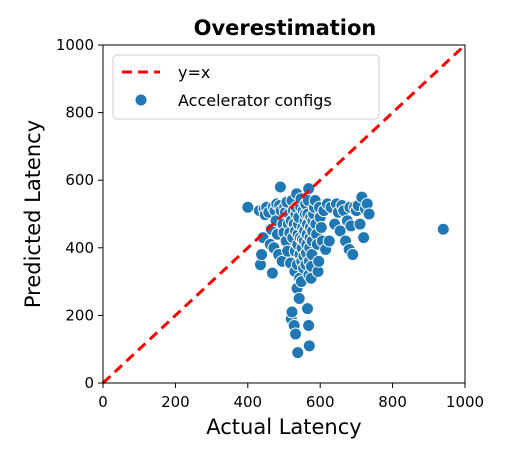 Image resolution: width=508 pixels, height=458 pixels. What do you see at coordinates (141, 100) in the screenshot?
I see `legend-marker-swatch` at bounding box center [141, 100].